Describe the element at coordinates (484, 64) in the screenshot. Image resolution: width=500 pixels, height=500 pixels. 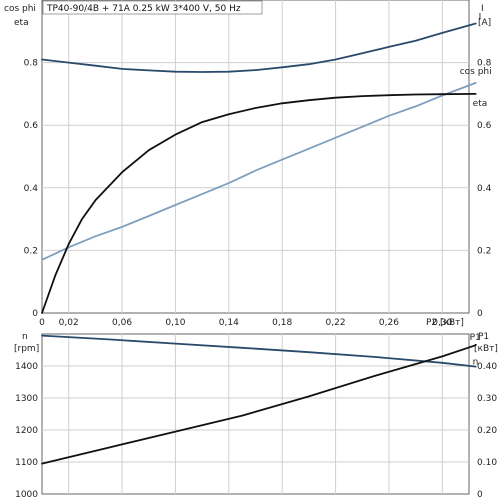
I see `right-y-tick-label: 0.8` at that location.